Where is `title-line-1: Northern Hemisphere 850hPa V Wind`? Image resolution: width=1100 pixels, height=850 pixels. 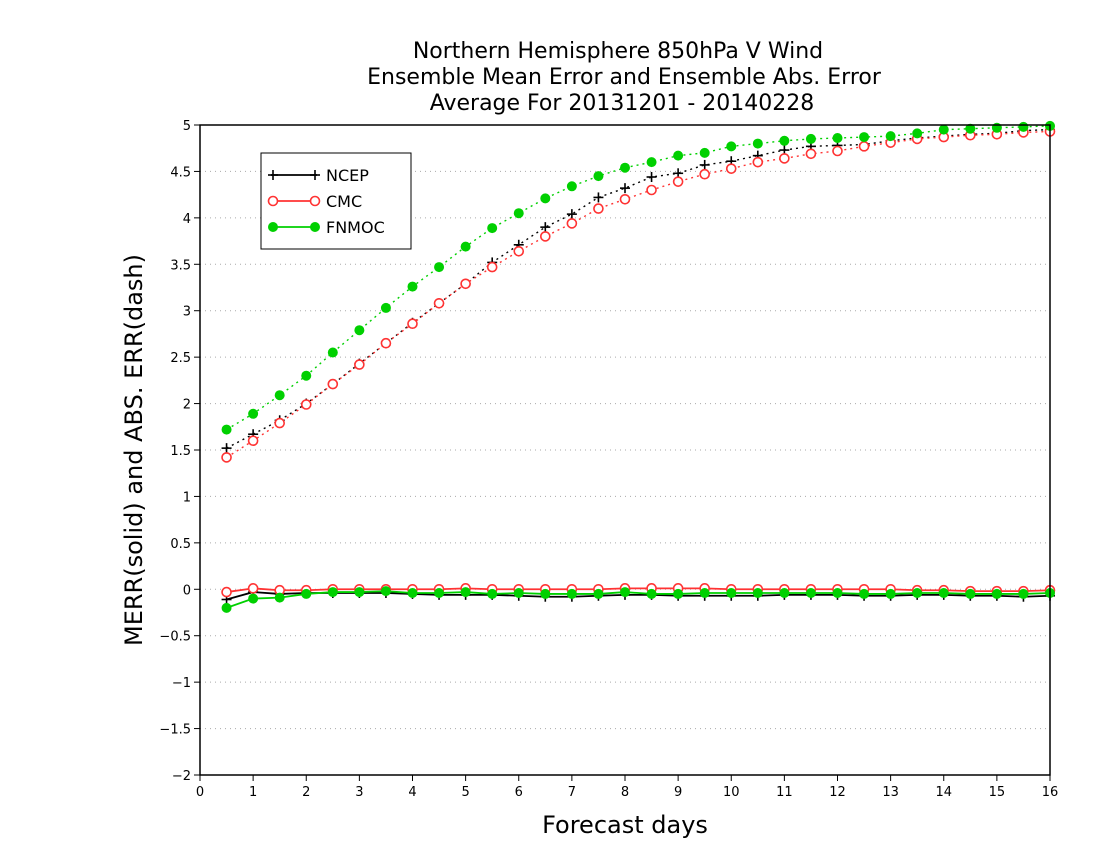
title-line-1: Northern Hemisphere 850hPa V Wind is located at coordinates (618, 51).